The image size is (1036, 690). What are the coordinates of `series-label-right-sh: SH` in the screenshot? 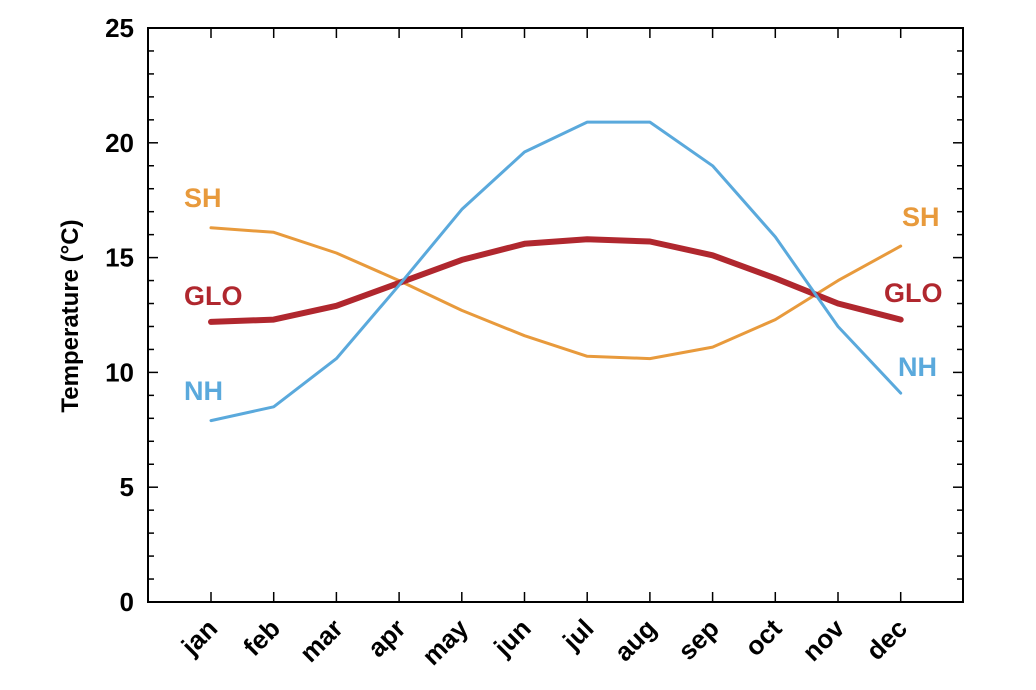 It's located at (921, 217).